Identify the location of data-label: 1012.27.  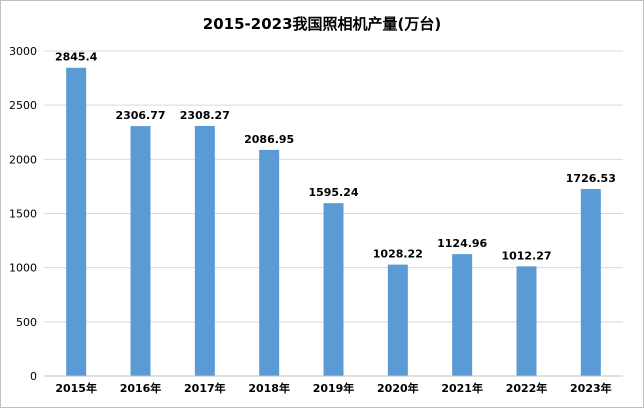
(526, 255).